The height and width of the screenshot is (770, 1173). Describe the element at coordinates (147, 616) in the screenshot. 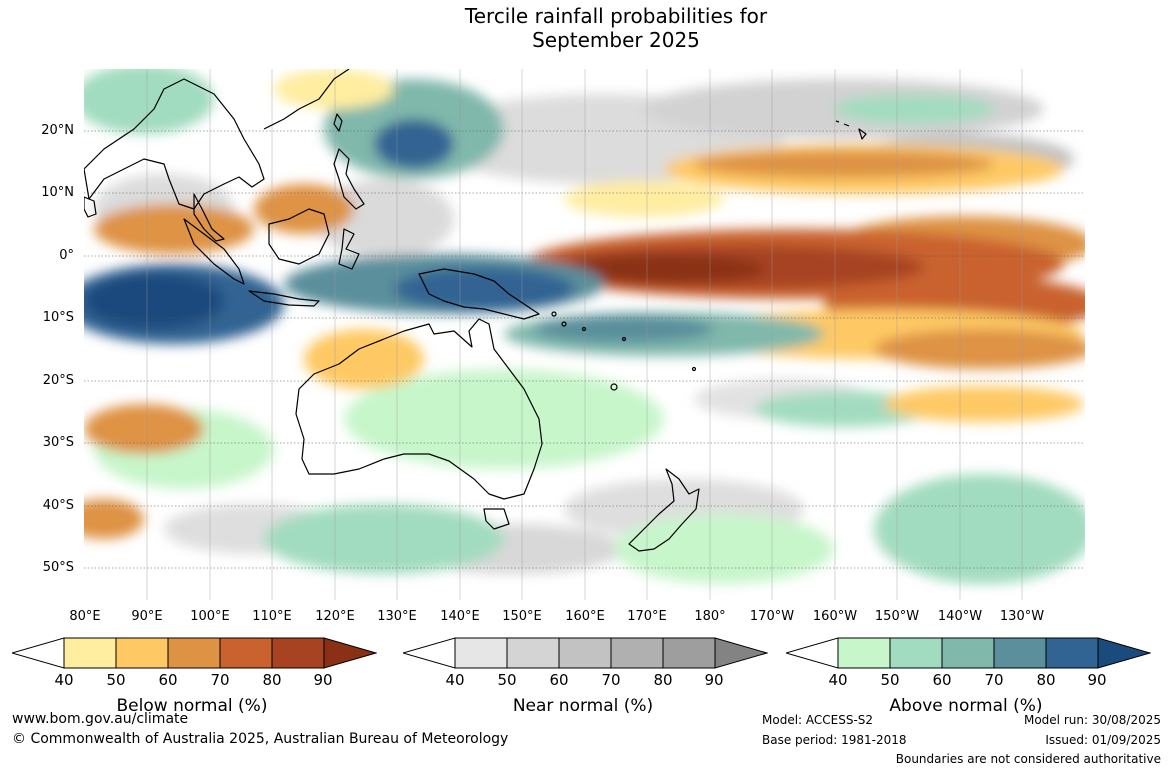

I see `lon-label-90e: 90°E` at that location.